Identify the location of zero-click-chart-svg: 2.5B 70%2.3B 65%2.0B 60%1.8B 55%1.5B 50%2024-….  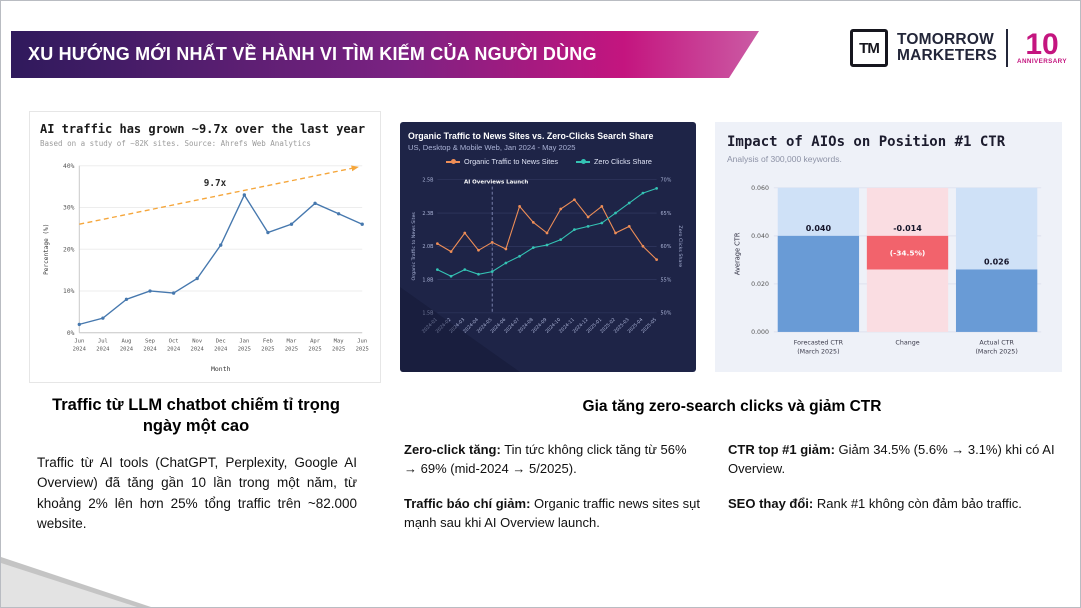
(547, 256).